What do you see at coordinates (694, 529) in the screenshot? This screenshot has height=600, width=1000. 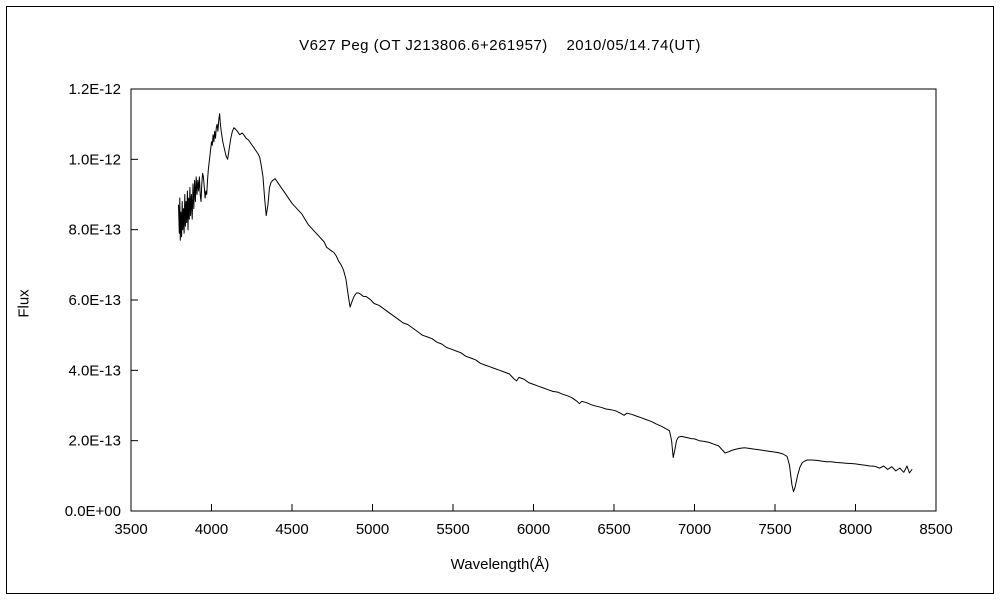 I see `x-tick-label: 7000` at bounding box center [694, 529].